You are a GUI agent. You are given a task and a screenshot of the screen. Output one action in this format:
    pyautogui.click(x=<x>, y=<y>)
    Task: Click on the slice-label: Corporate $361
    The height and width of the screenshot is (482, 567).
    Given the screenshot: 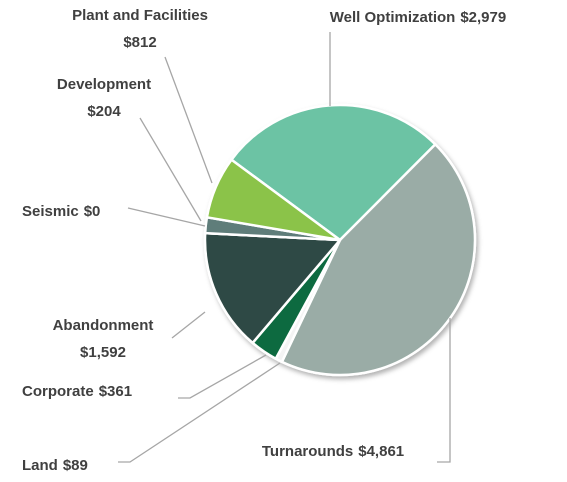 What is the action you would take?
    pyautogui.click(x=77, y=391)
    